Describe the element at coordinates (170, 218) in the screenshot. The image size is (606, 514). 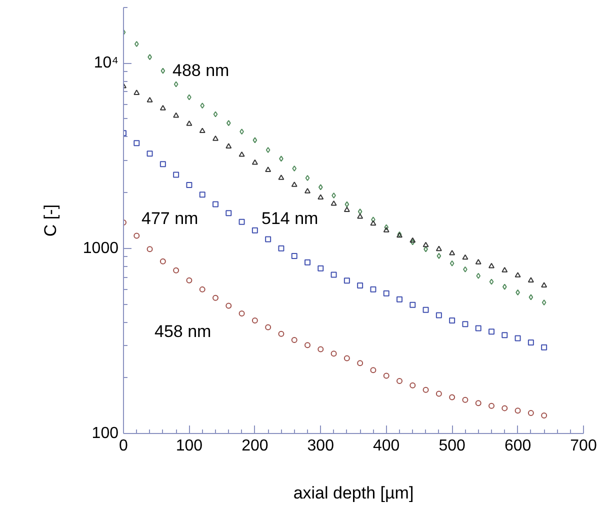
I see `annotation: 477 nm` at that location.